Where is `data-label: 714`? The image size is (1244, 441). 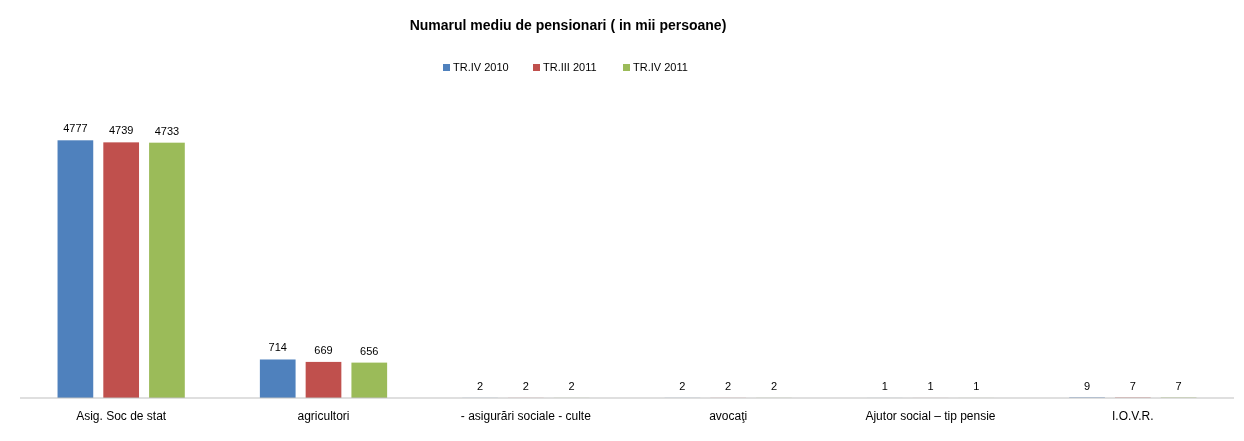
data-label: 714 is located at coordinates (277, 347).